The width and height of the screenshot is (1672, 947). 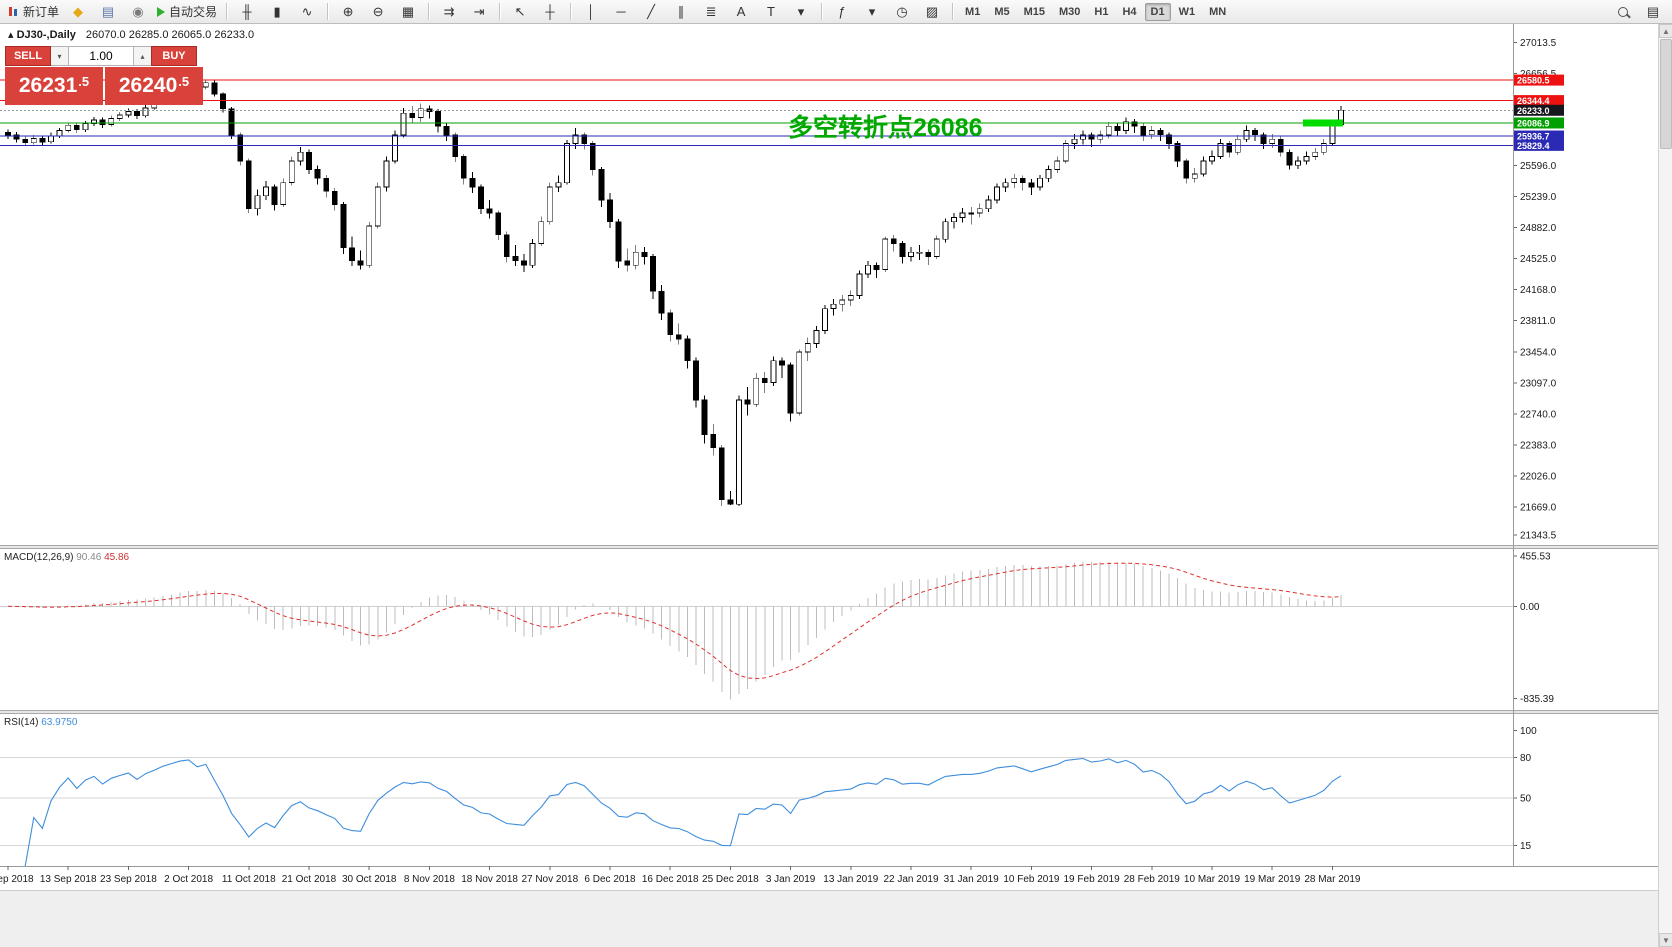 I want to click on zoom-out-button: ⊖, so click(x=378, y=12).